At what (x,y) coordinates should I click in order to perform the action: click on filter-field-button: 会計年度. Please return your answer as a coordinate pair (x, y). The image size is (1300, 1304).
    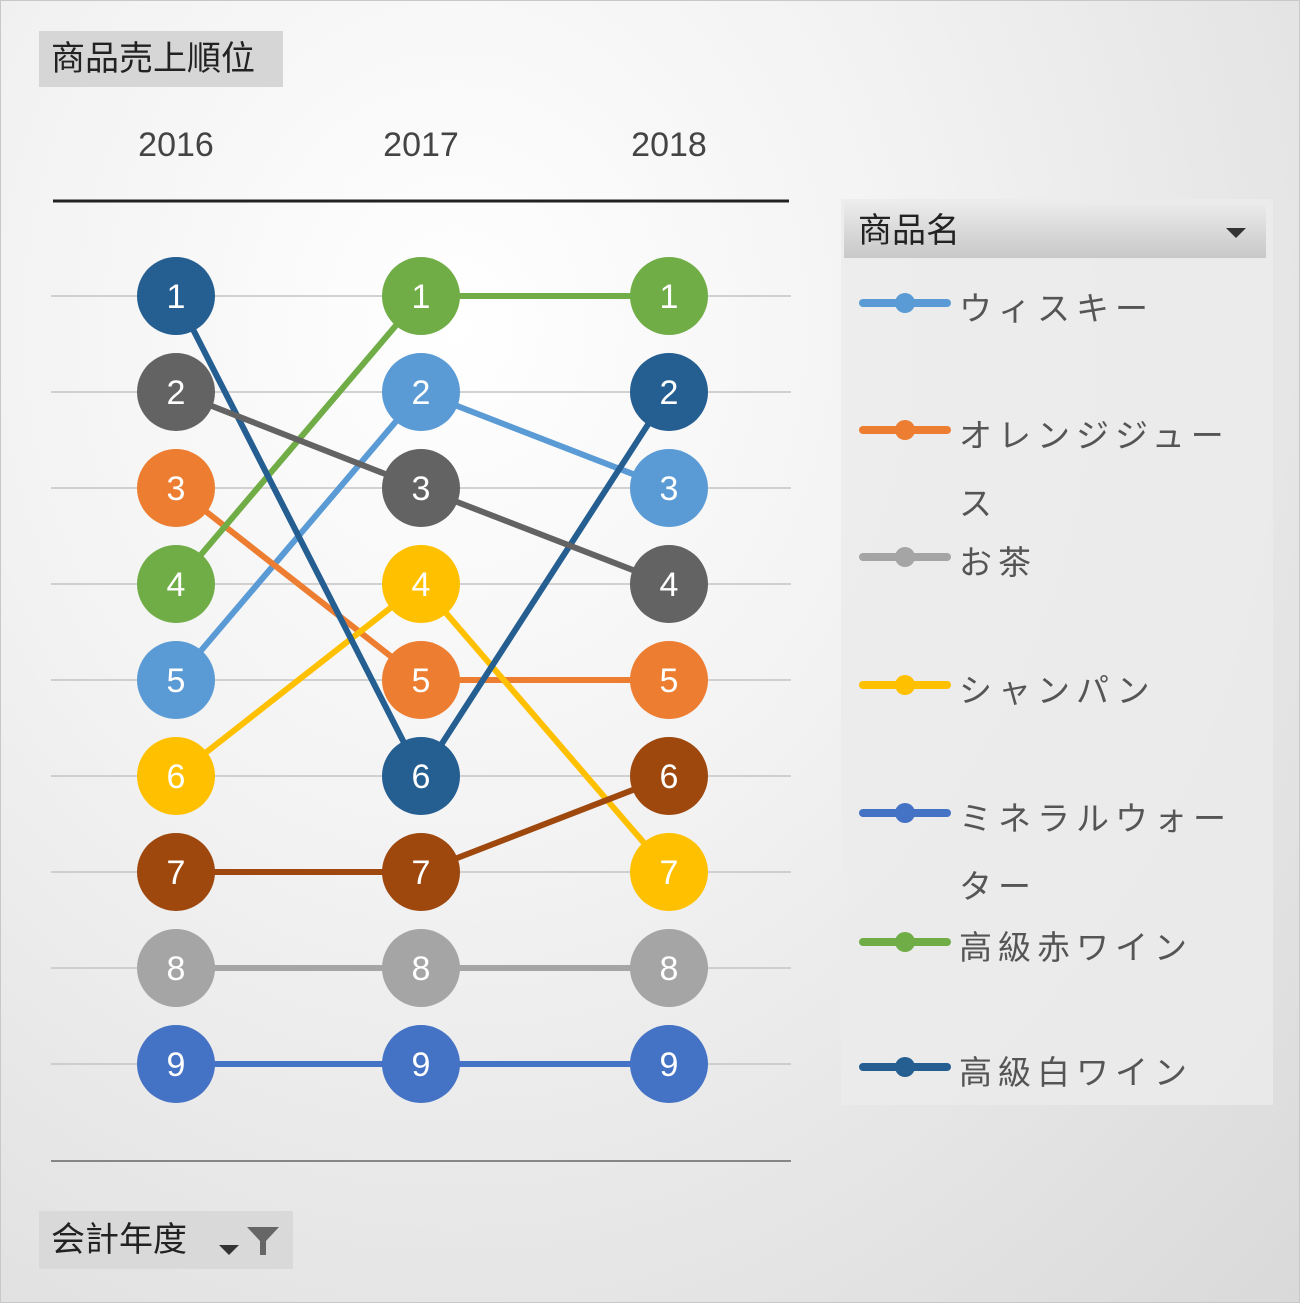
    Looking at the image, I should click on (166, 1240).